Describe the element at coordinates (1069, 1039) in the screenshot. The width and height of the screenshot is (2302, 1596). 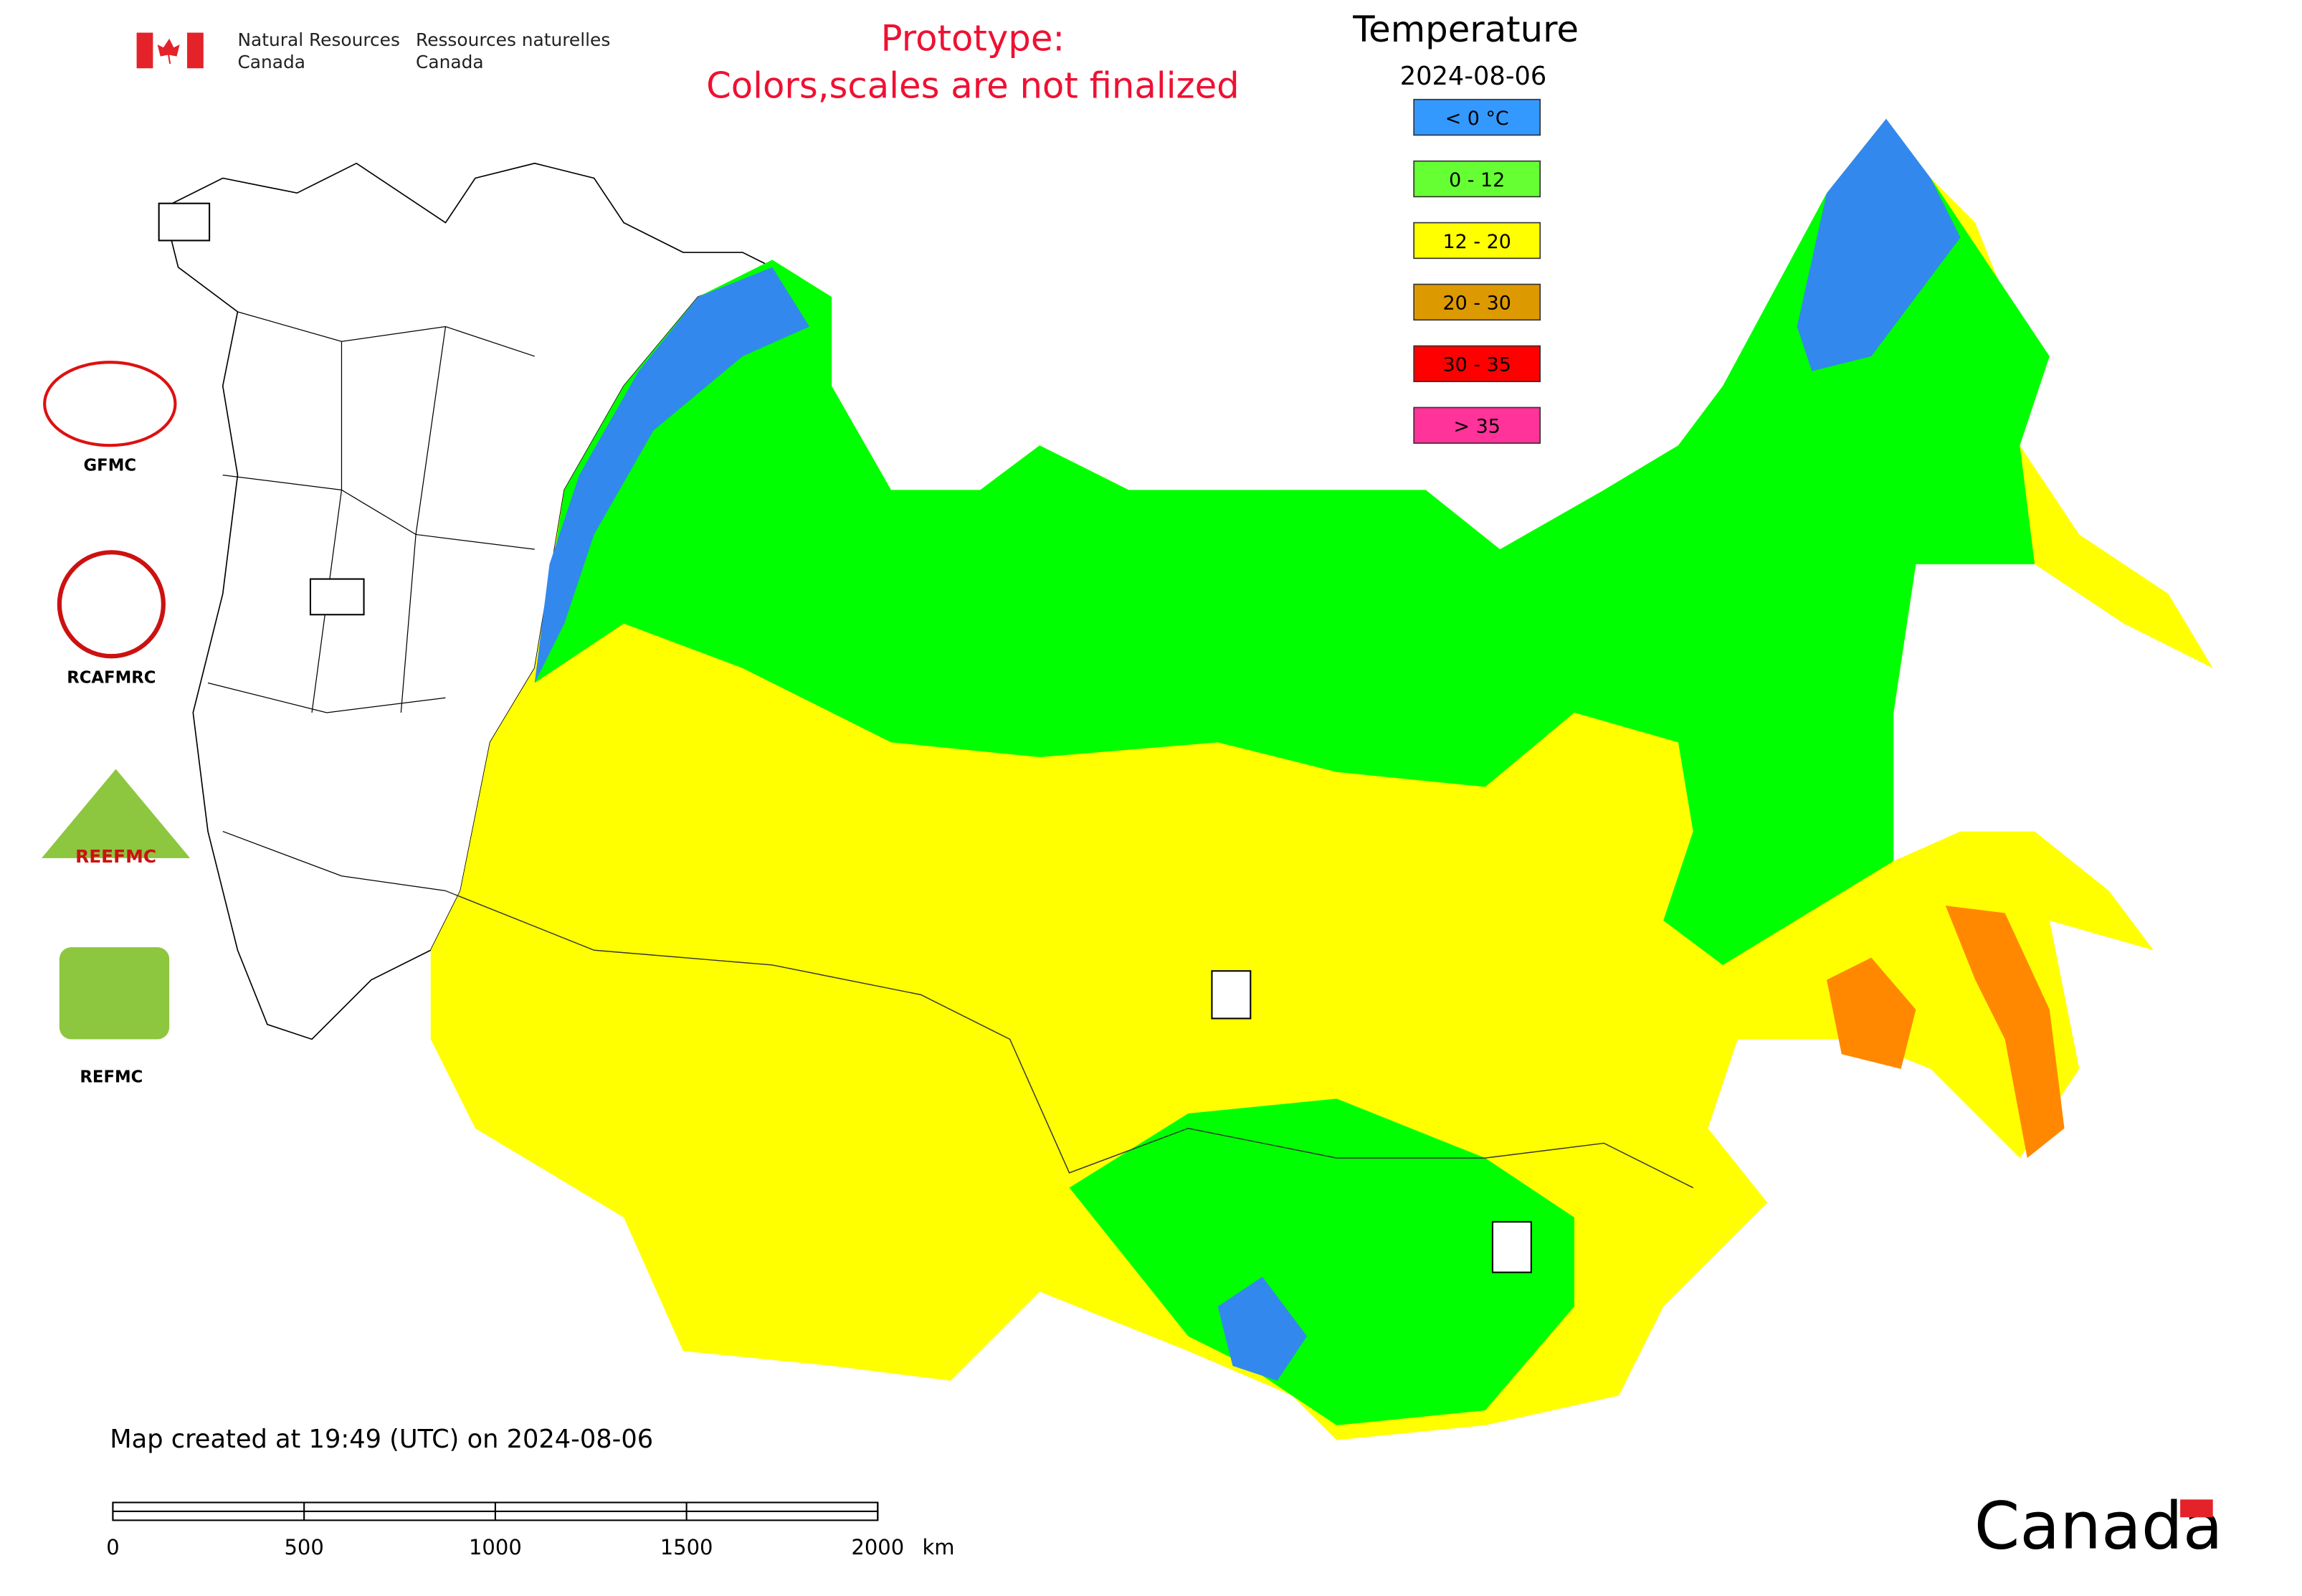
I see `border` at that location.